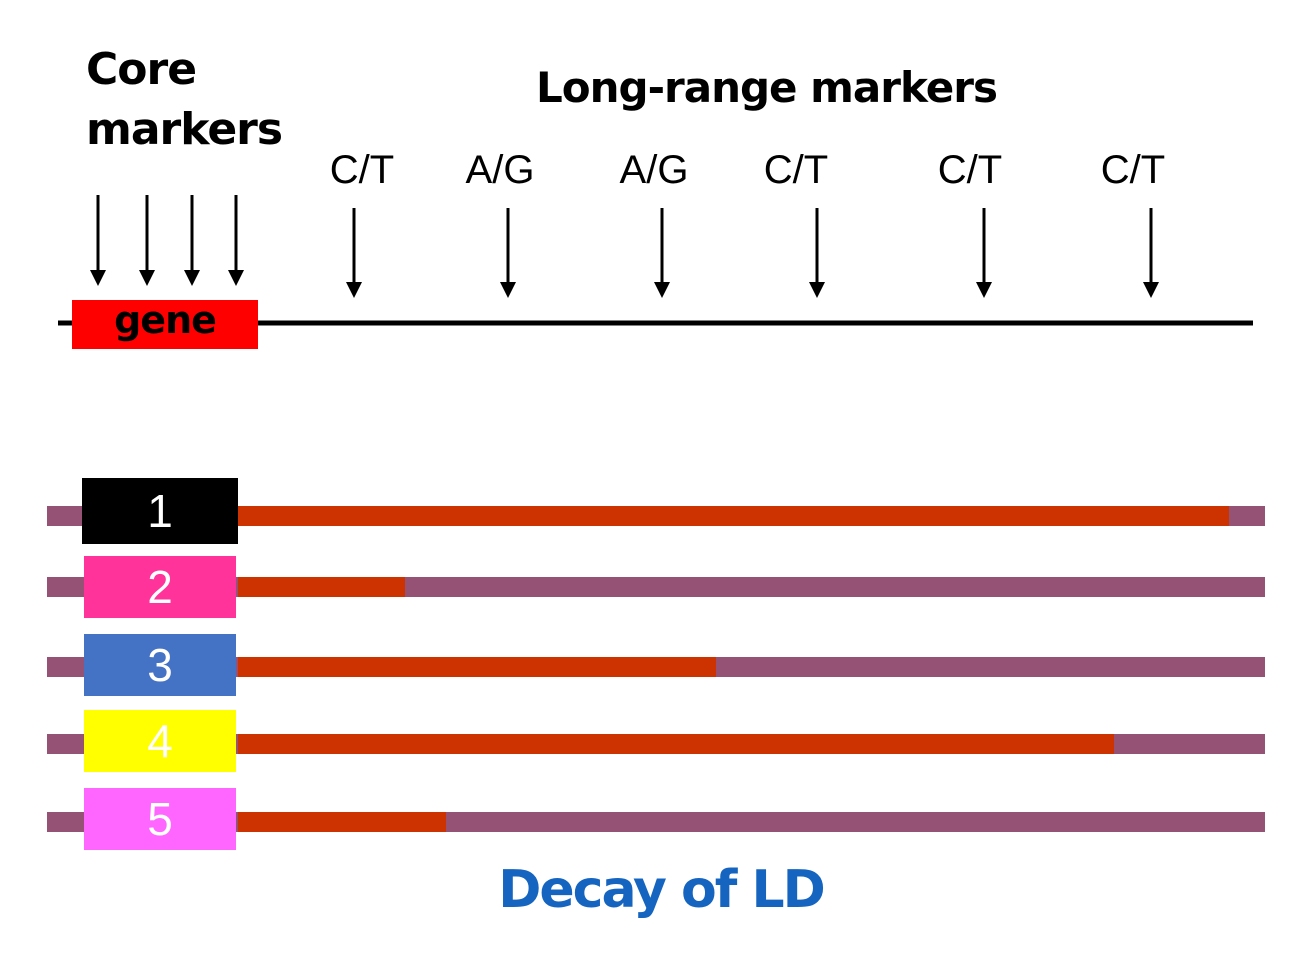 The image size is (1296, 954). I want to click on haplotype-3-label: 3, so click(160, 665).